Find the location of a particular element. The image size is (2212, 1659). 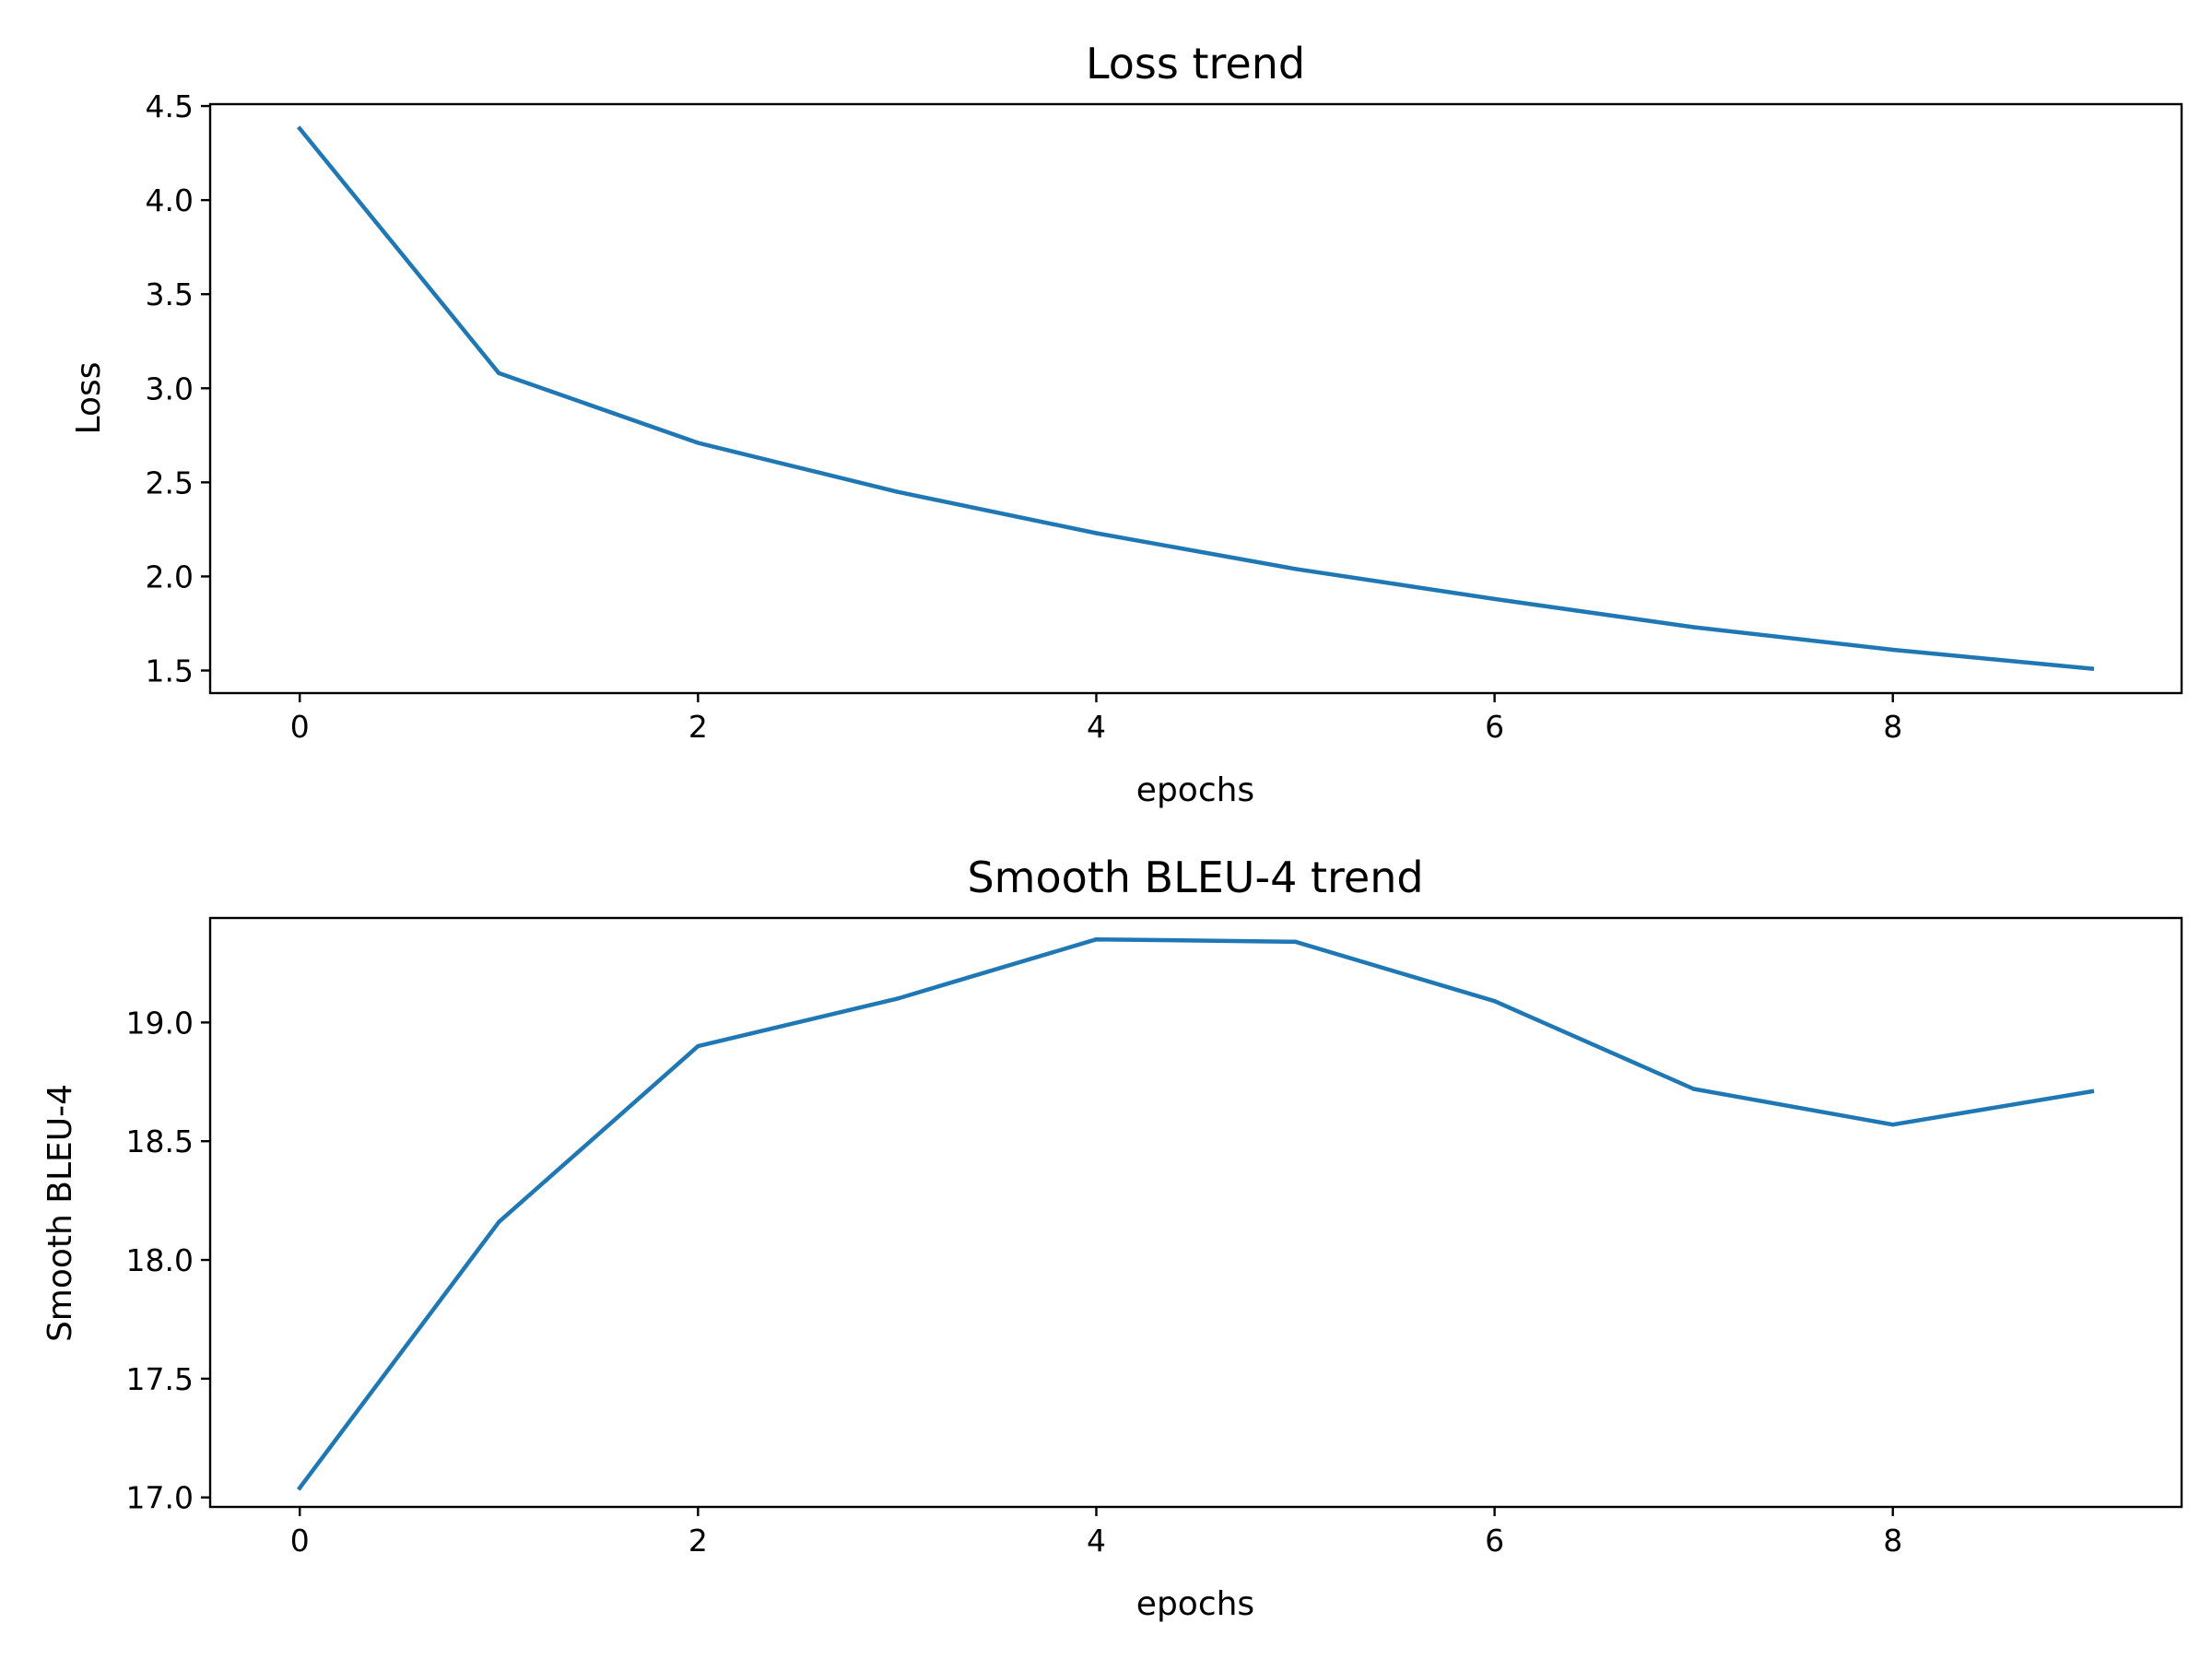

y-tick-label: 2.5 is located at coordinates (170, 482).